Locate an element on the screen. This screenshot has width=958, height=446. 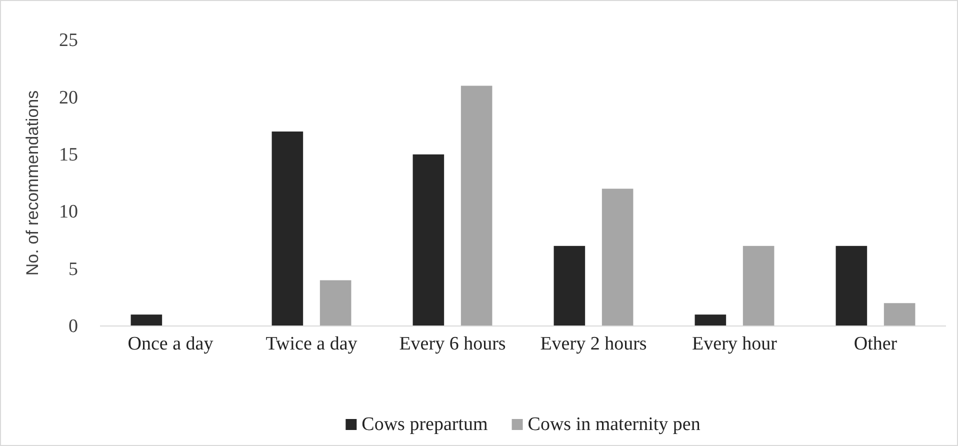
x-tick-label: Once a day is located at coordinates (171, 343).